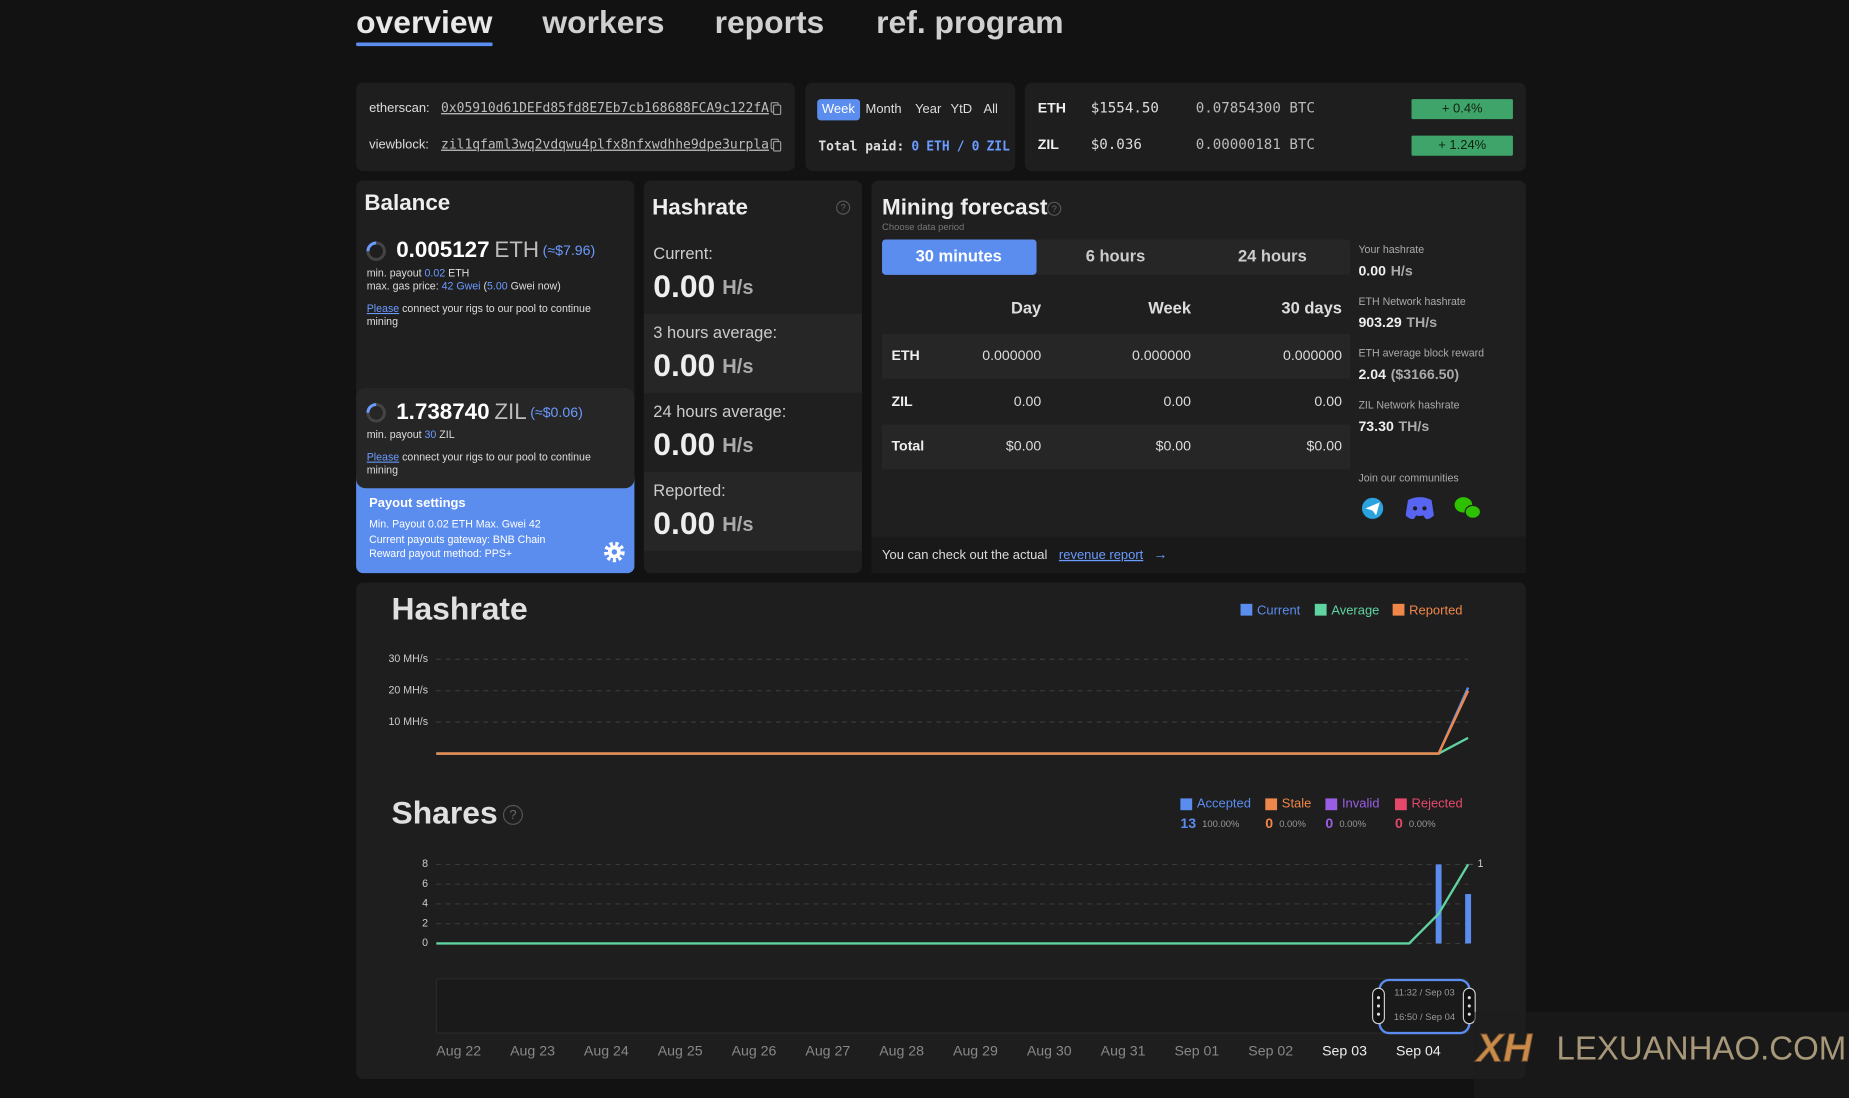 The image size is (1849, 1098). Describe the element at coordinates (1661, 1054) in the screenshot. I see `watermark-bg` at that location.